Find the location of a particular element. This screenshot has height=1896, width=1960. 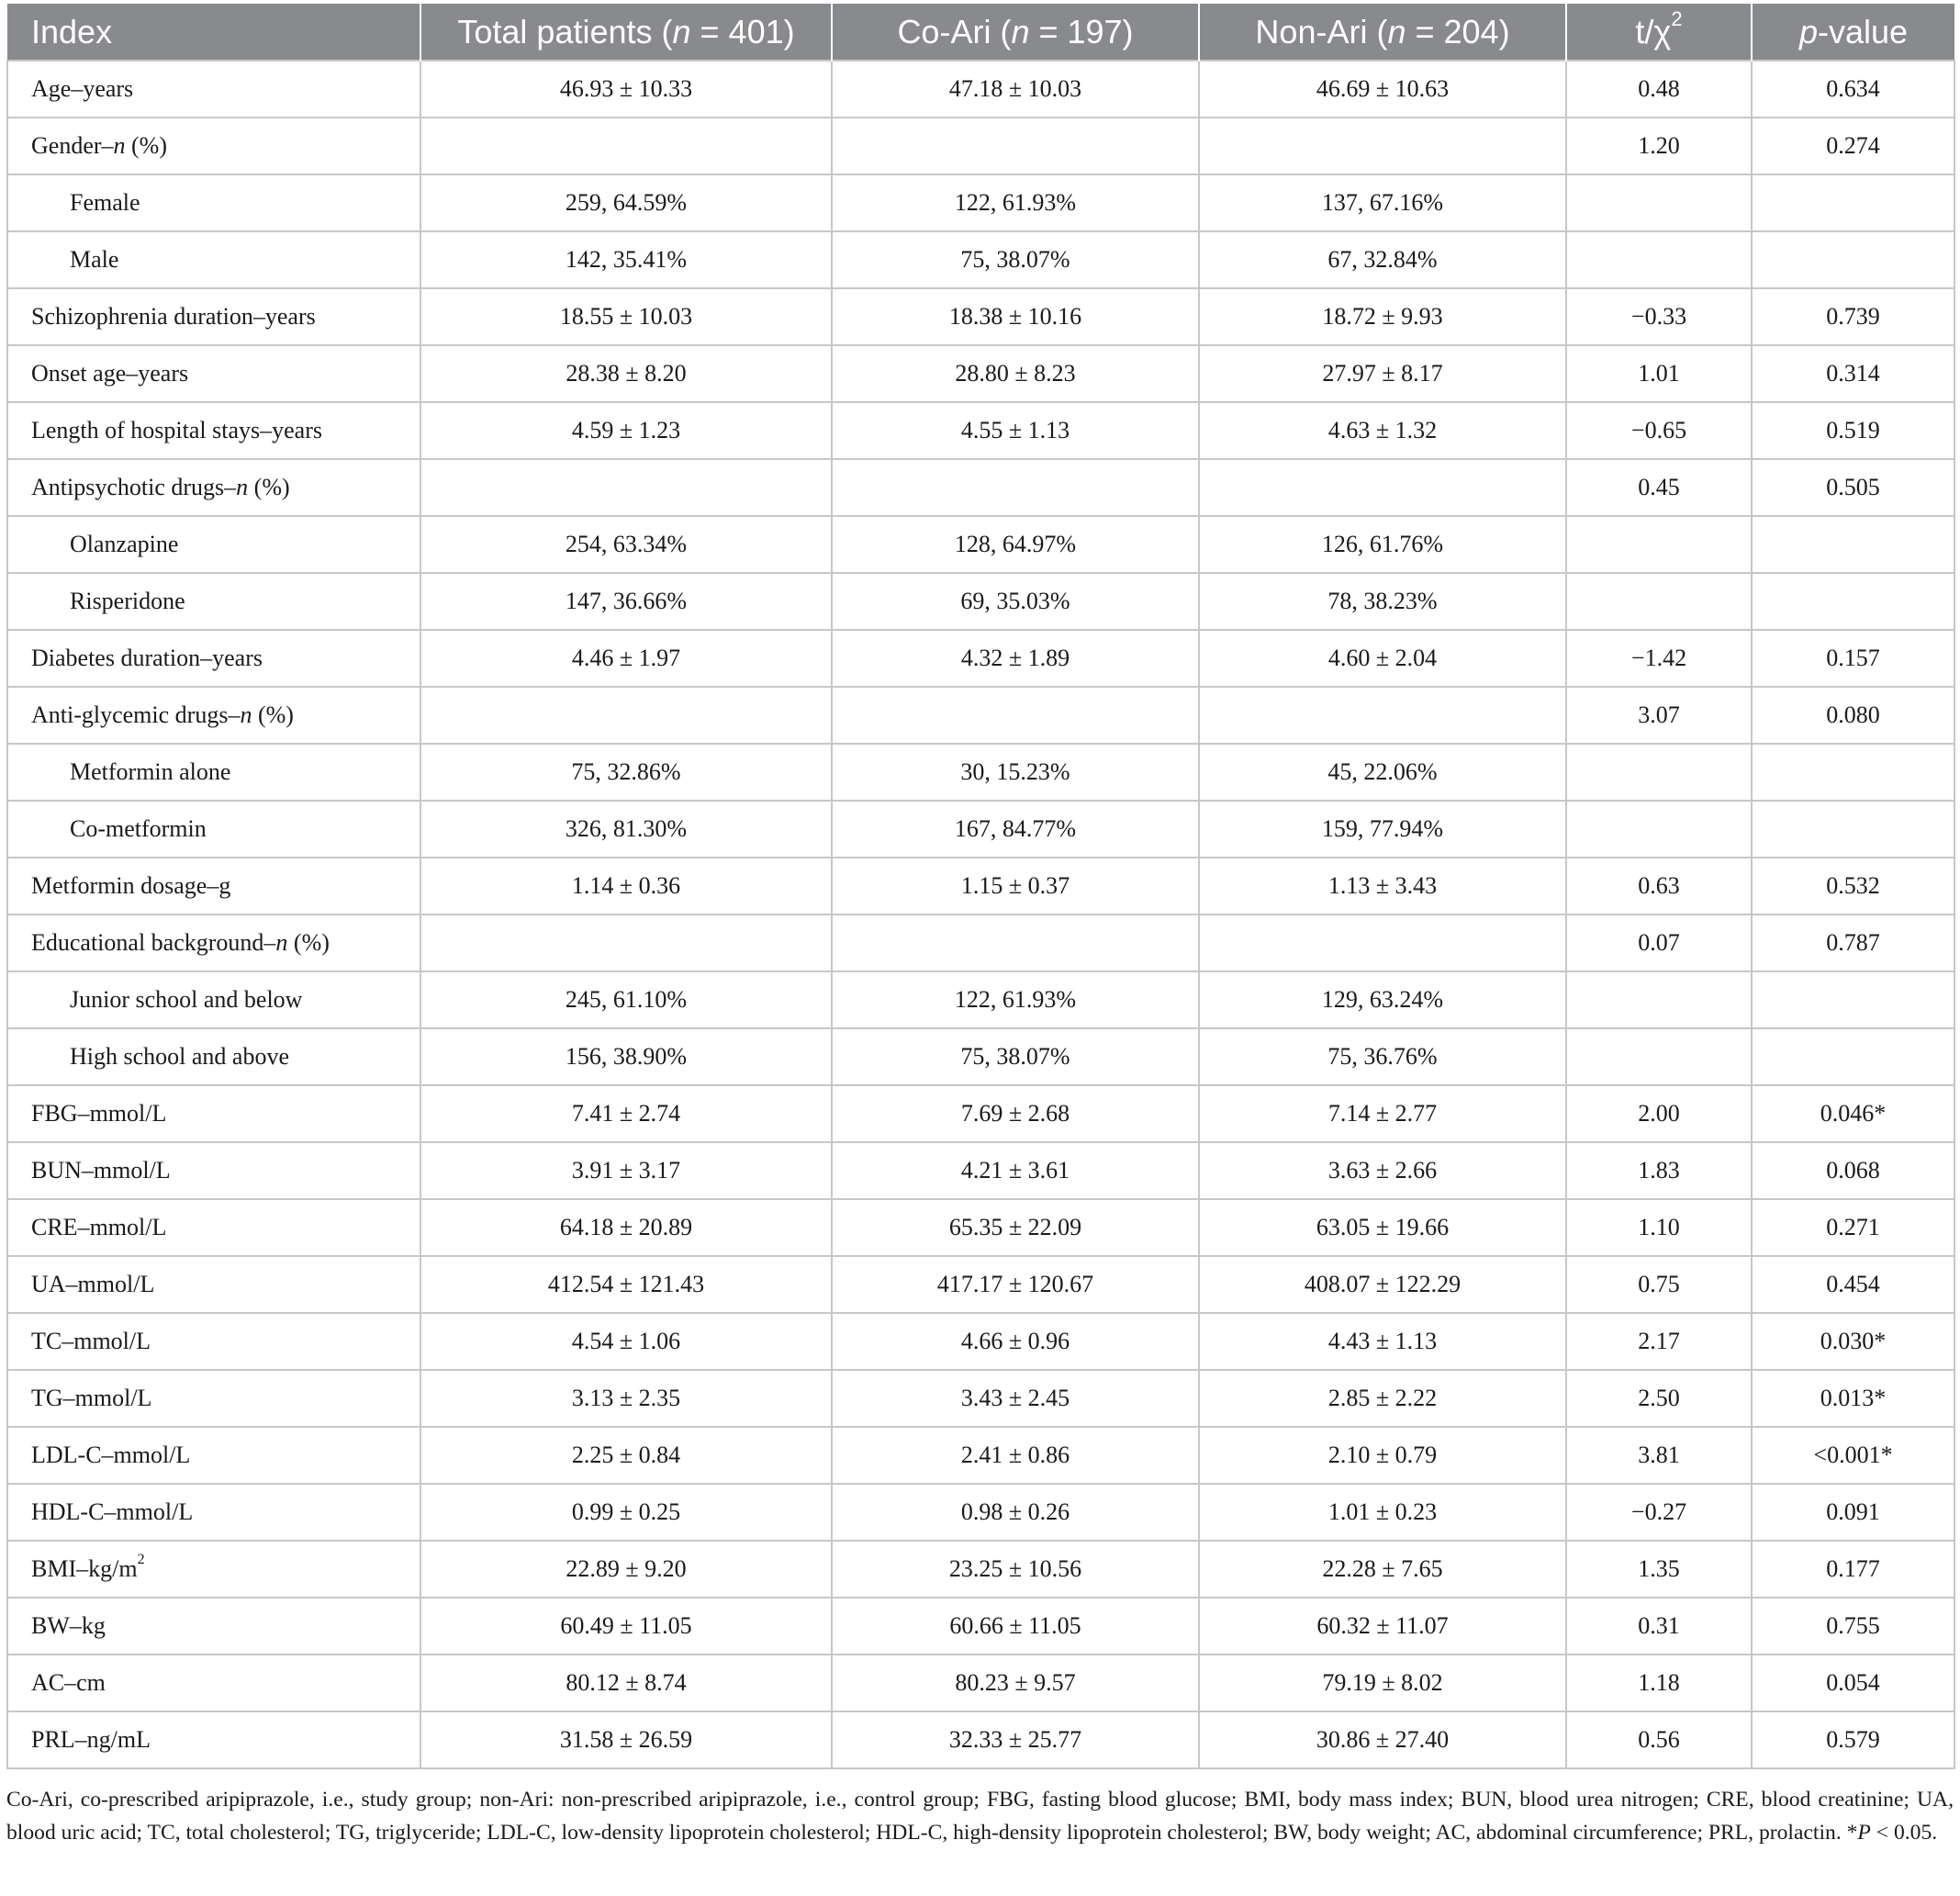

cell-p-value: 0.046* is located at coordinates (1853, 1114).